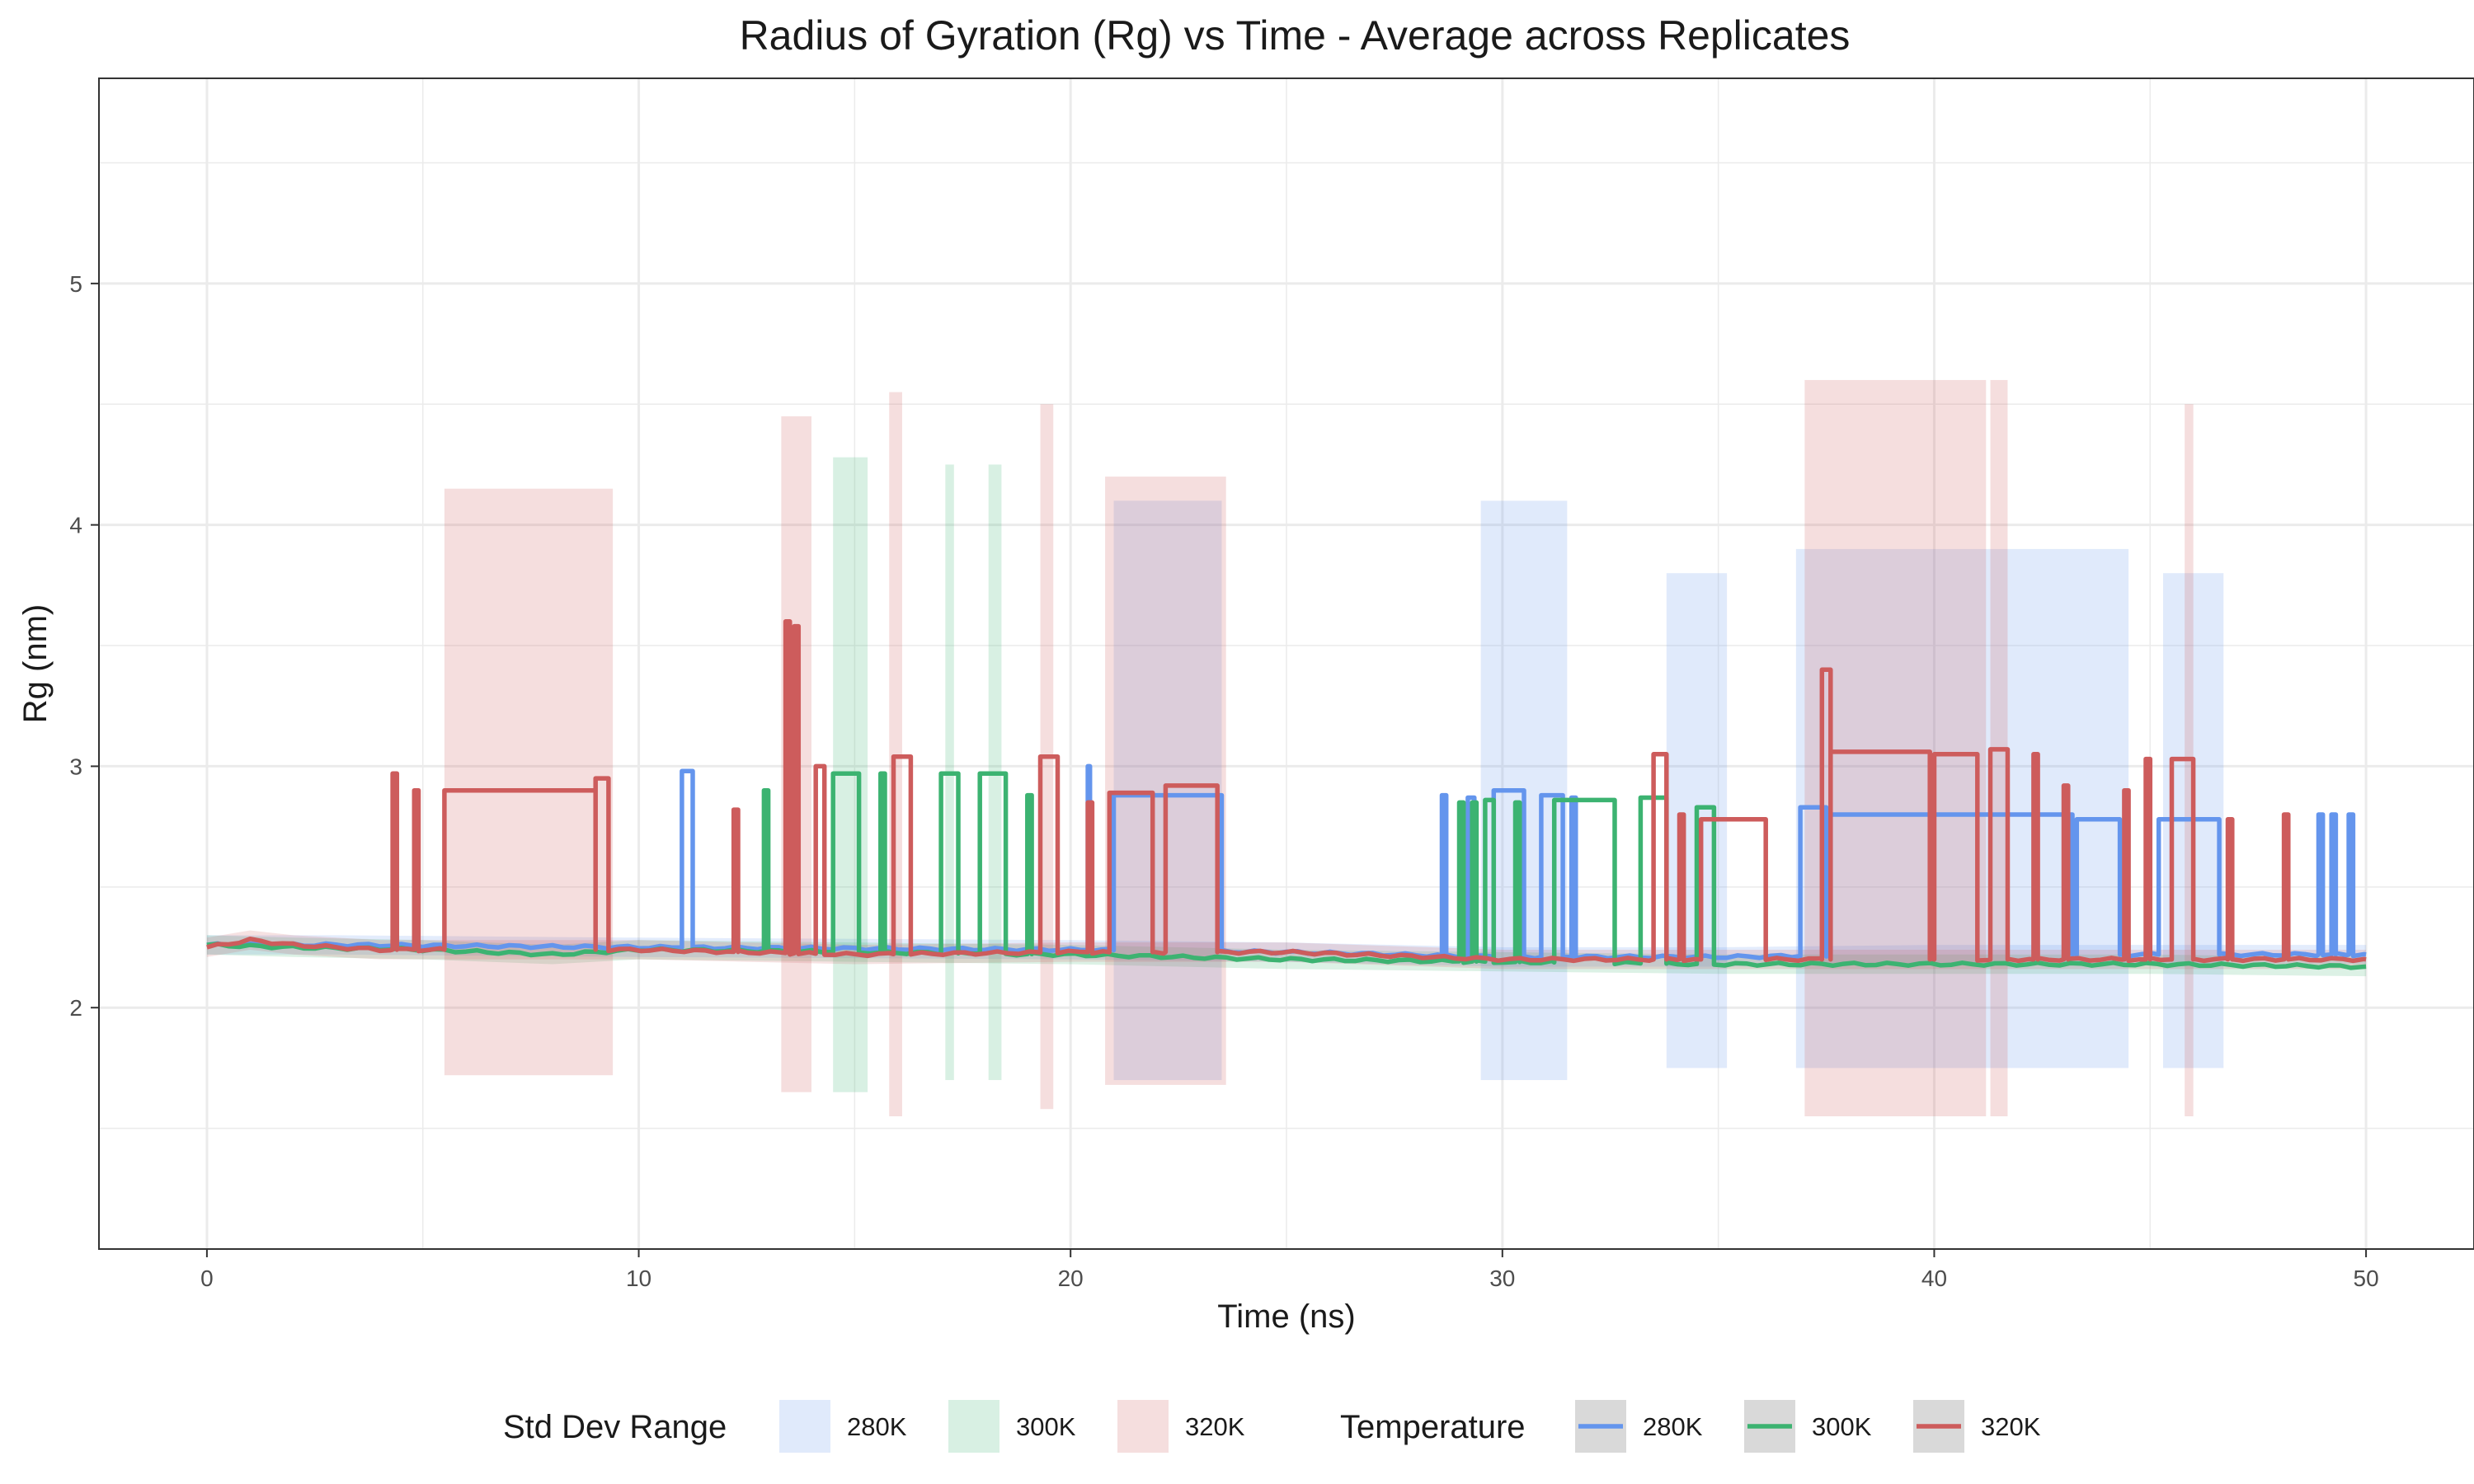 The width and height of the screenshot is (2474, 1484). I want to click on y-tick-label: 3, so click(75, 766).